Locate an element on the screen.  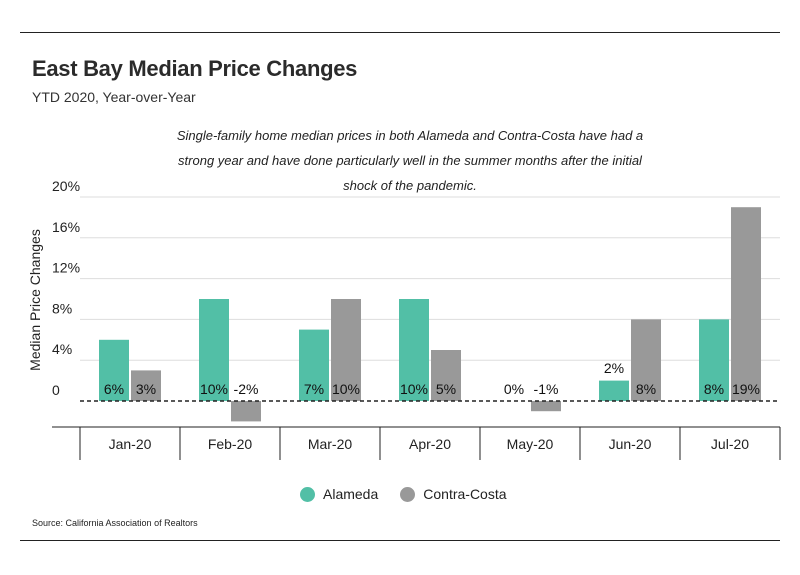
data-label: 7% is located at coordinates (314, 389).